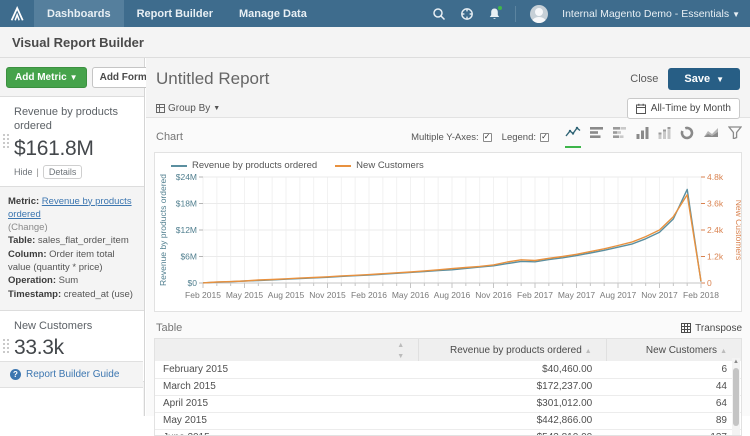 This screenshot has width=750, height=436. What do you see at coordinates (411, 295) in the screenshot?
I see `svg-text: May 2016` at bounding box center [411, 295].